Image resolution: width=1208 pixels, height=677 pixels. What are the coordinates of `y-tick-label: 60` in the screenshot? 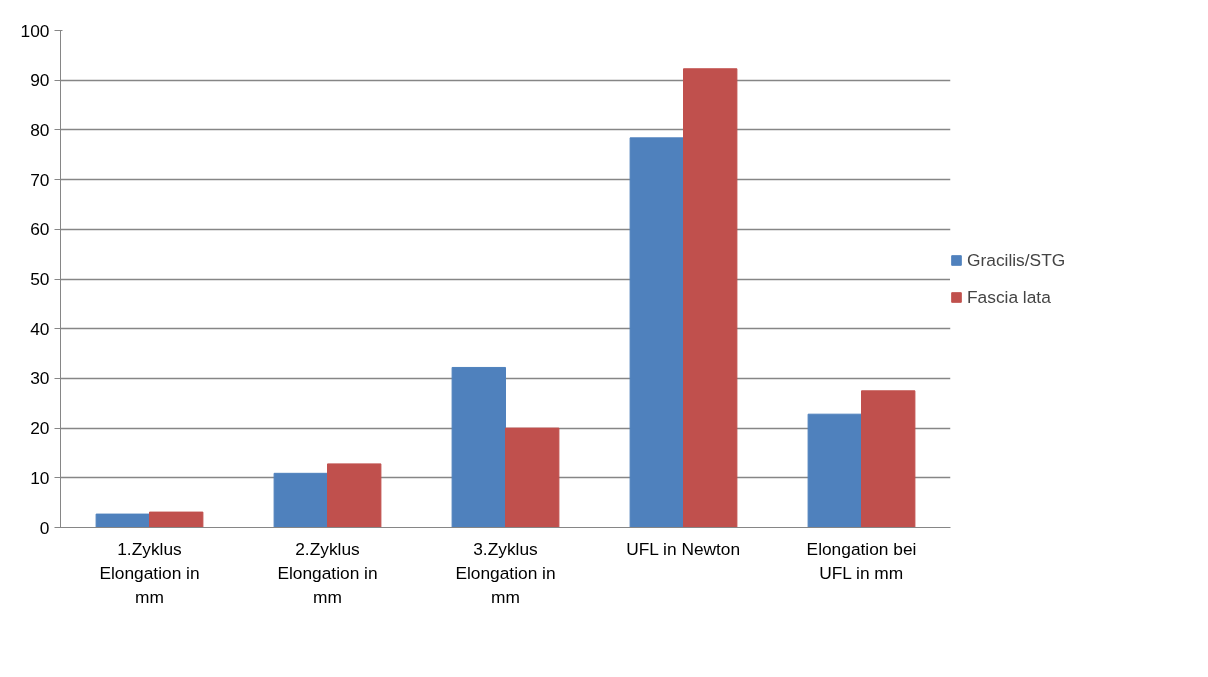 It's located at (40, 229).